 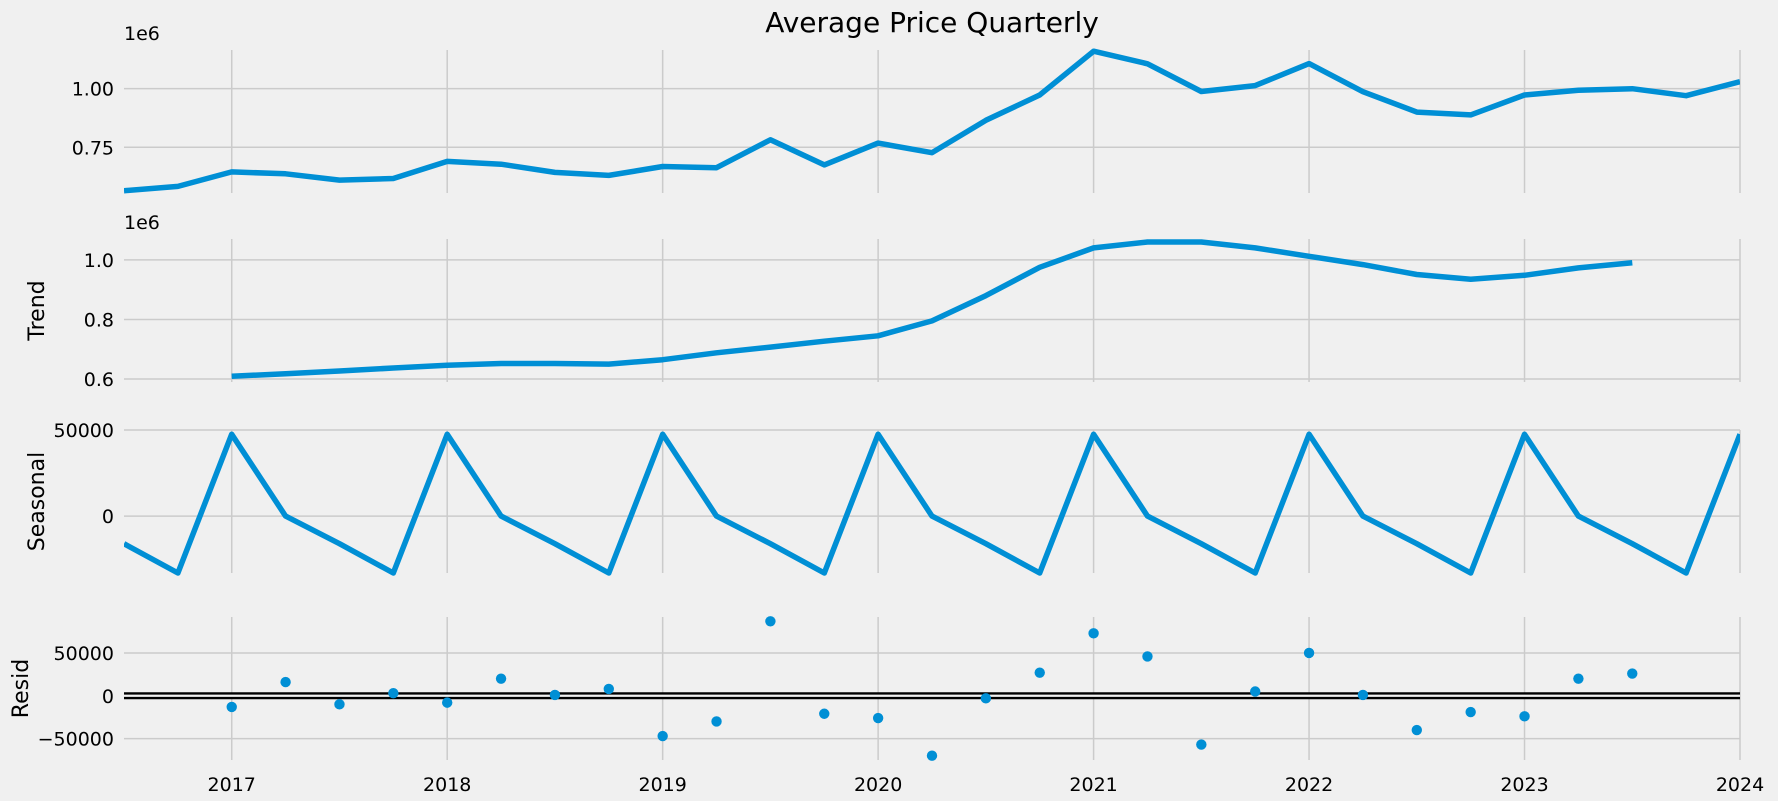 What do you see at coordinates (37, 310) in the screenshot?
I see `y-axis-label: Trend` at bounding box center [37, 310].